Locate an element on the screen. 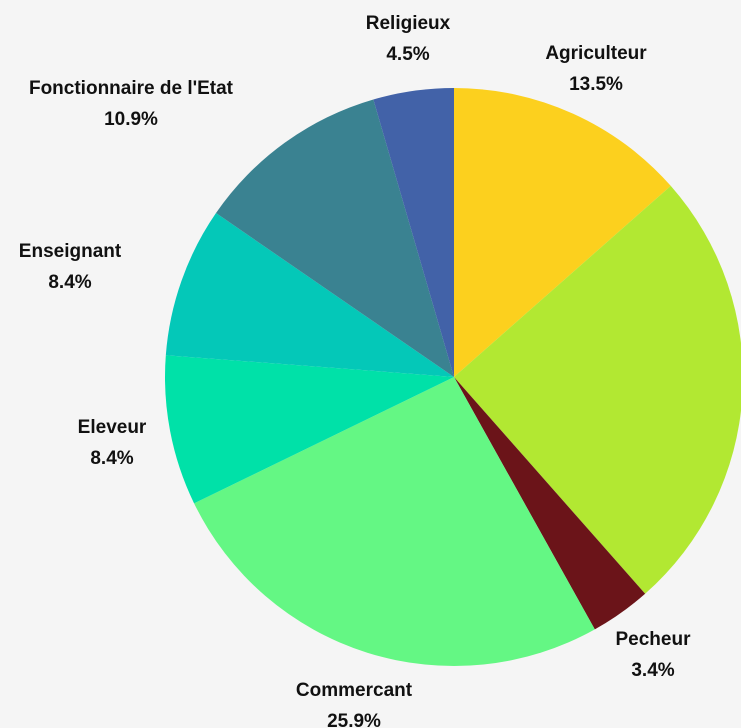 The image size is (741, 728). slice-label-religieux: Religieux is located at coordinates (408, 23).